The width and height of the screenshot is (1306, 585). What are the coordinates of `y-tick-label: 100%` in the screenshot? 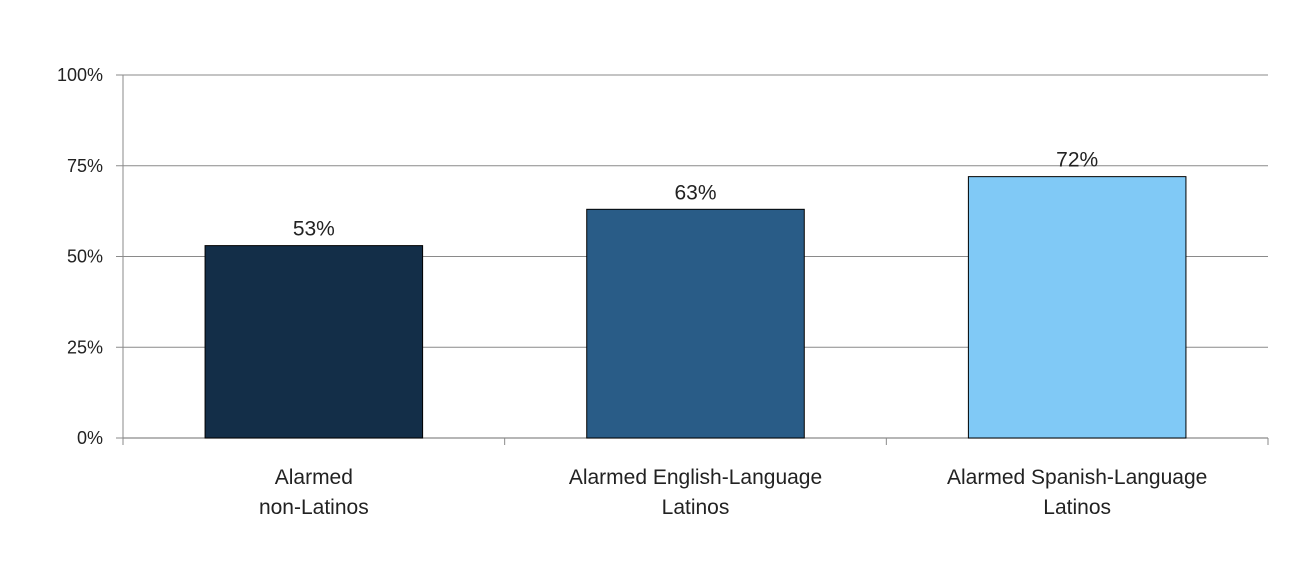 It's located at (80, 75).